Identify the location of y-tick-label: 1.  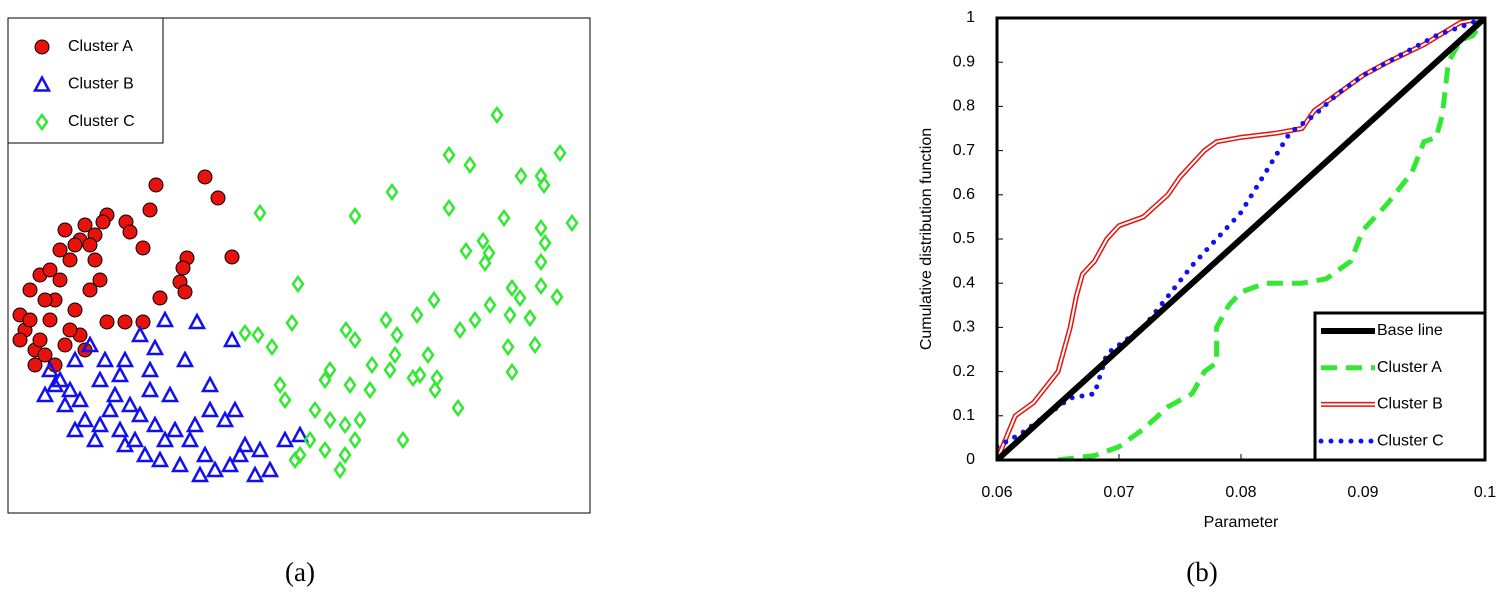
(970, 17).